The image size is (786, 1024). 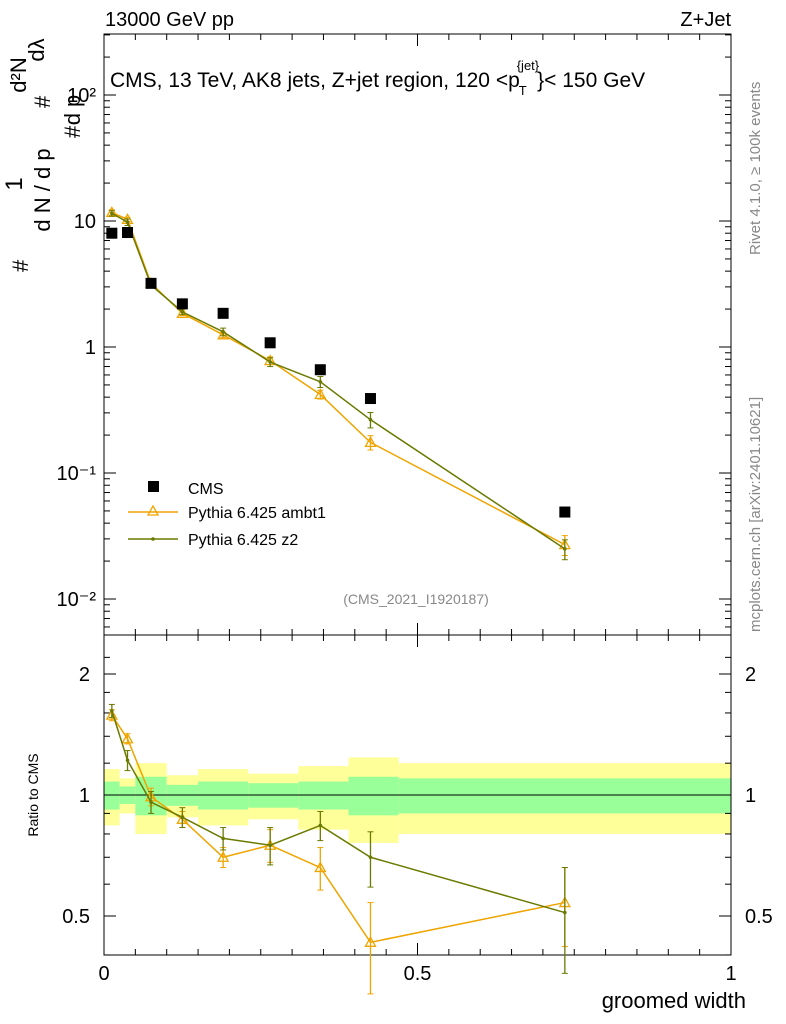 I want to click on ylabel-d2N: d²N, so click(x=18, y=74).